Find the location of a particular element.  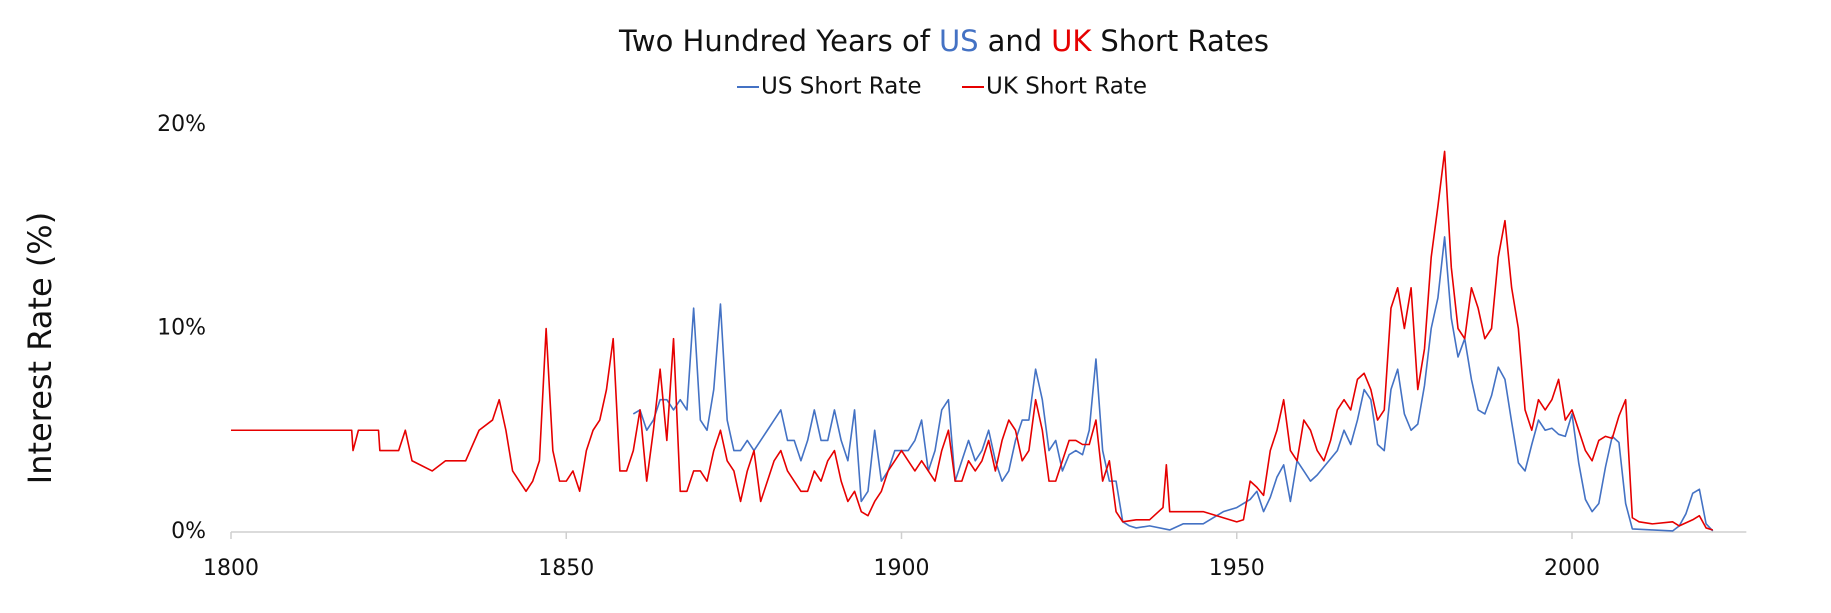

x-tick-label: 1900 is located at coordinates (902, 568).